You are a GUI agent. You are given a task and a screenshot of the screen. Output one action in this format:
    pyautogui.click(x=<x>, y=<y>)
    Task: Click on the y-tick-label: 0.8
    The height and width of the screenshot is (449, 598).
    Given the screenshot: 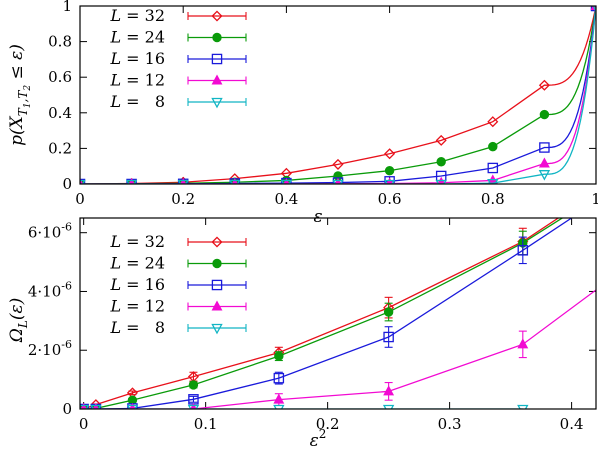 What is the action you would take?
    pyautogui.click(x=60, y=42)
    